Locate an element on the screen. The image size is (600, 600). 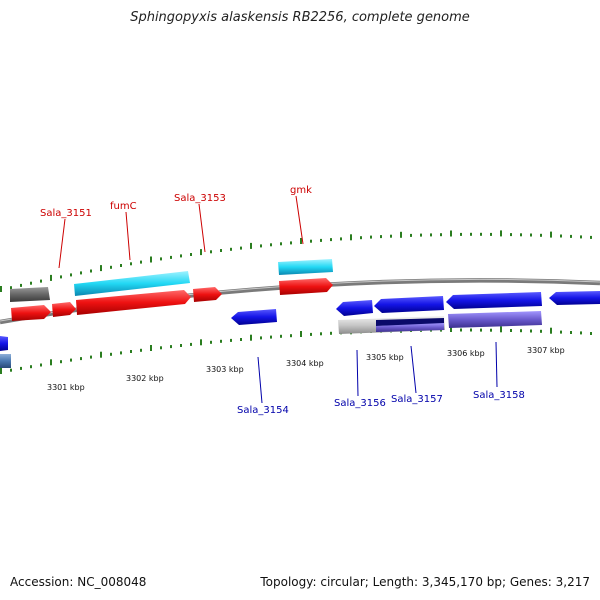
scale-label: 3302 kbp is located at coordinates (145, 378).